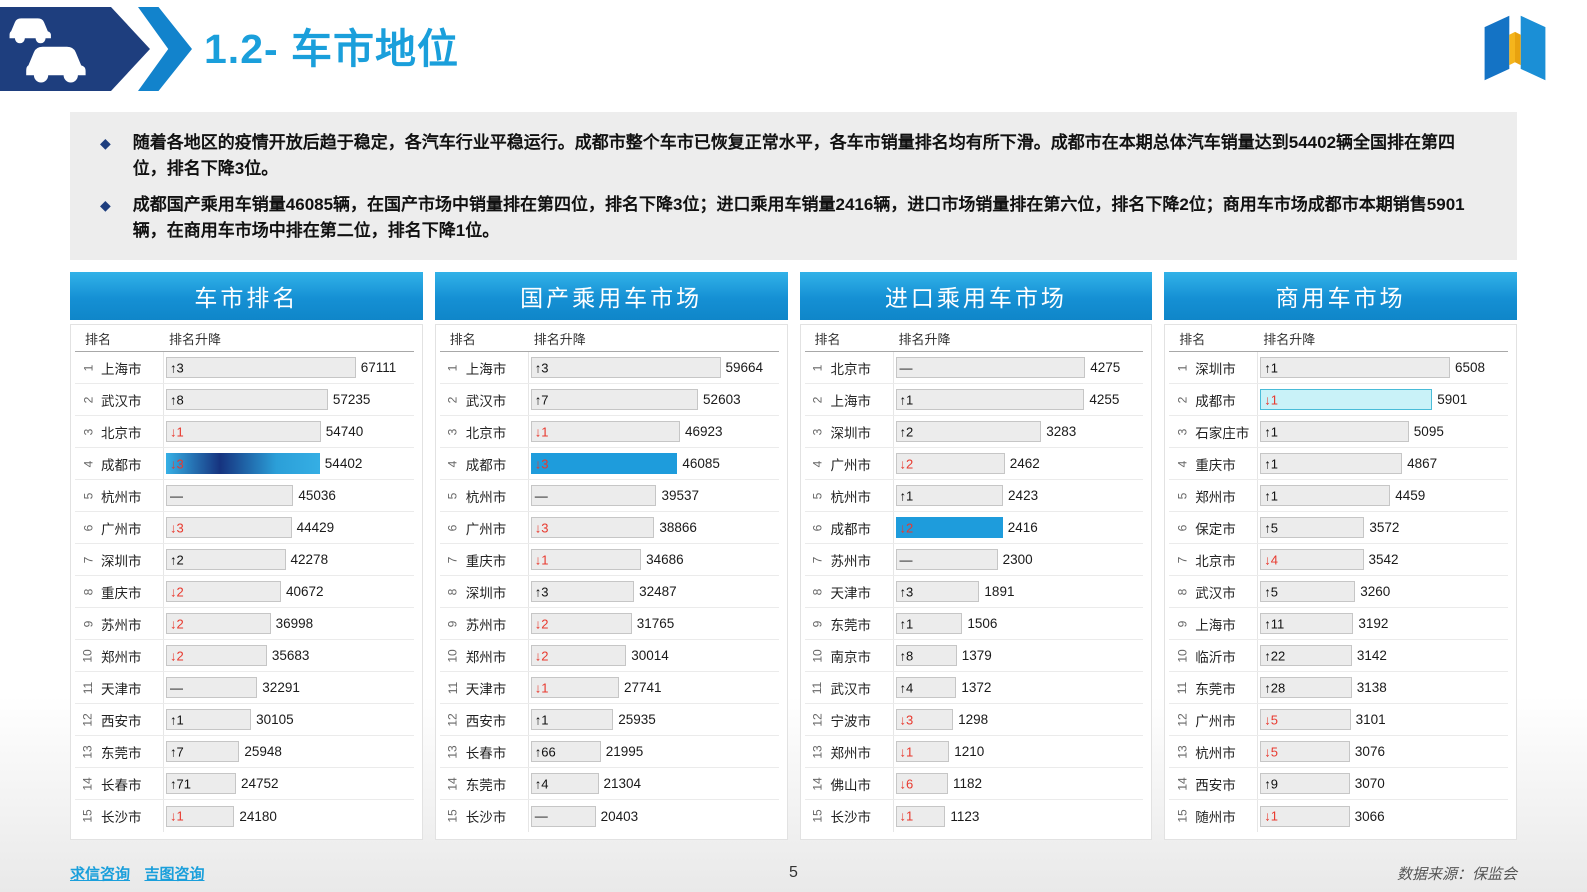 The height and width of the screenshot is (892, 1587). I want to click on bar-cell: ↓2 36998, so click(288, 623).